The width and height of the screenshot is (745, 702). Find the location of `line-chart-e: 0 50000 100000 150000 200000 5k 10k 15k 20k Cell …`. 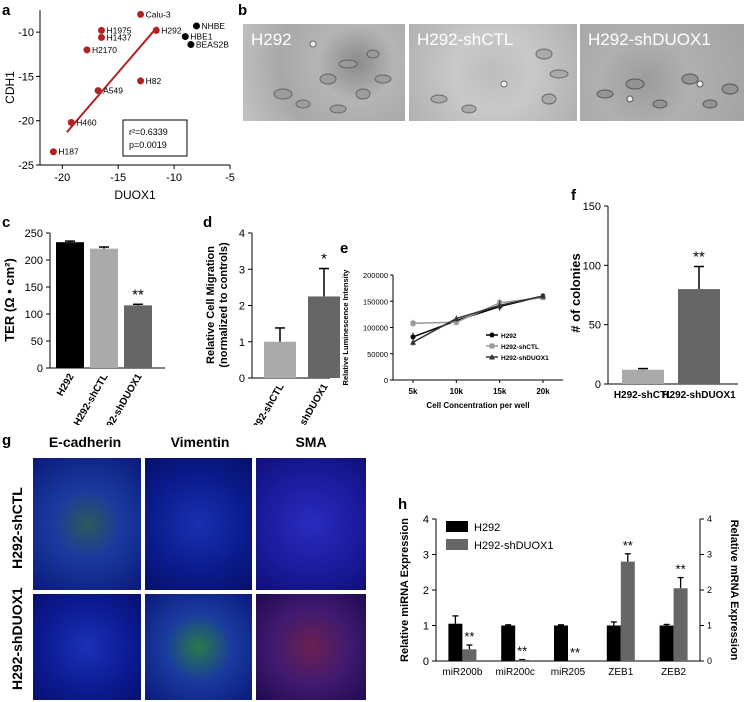

line-chart-e: 0 50000 100000 150000 200000 5k 10k 15k 20k Cell … is located at coordinates (452, 339).